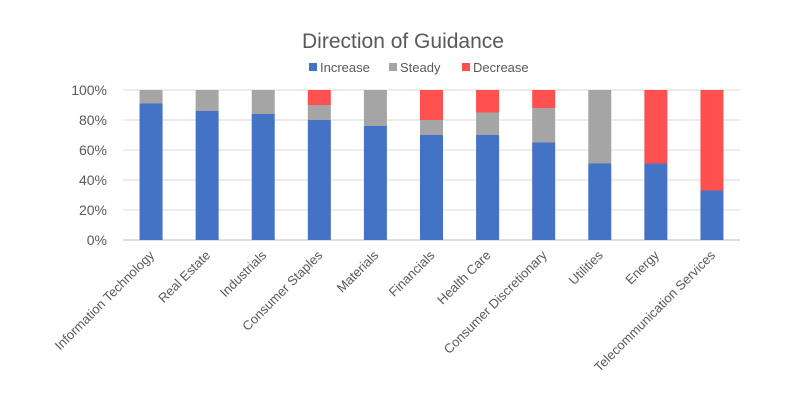 This screenshot has height=405, width=799. I want to click on x-category-label: Industrials, so click(243, 273).